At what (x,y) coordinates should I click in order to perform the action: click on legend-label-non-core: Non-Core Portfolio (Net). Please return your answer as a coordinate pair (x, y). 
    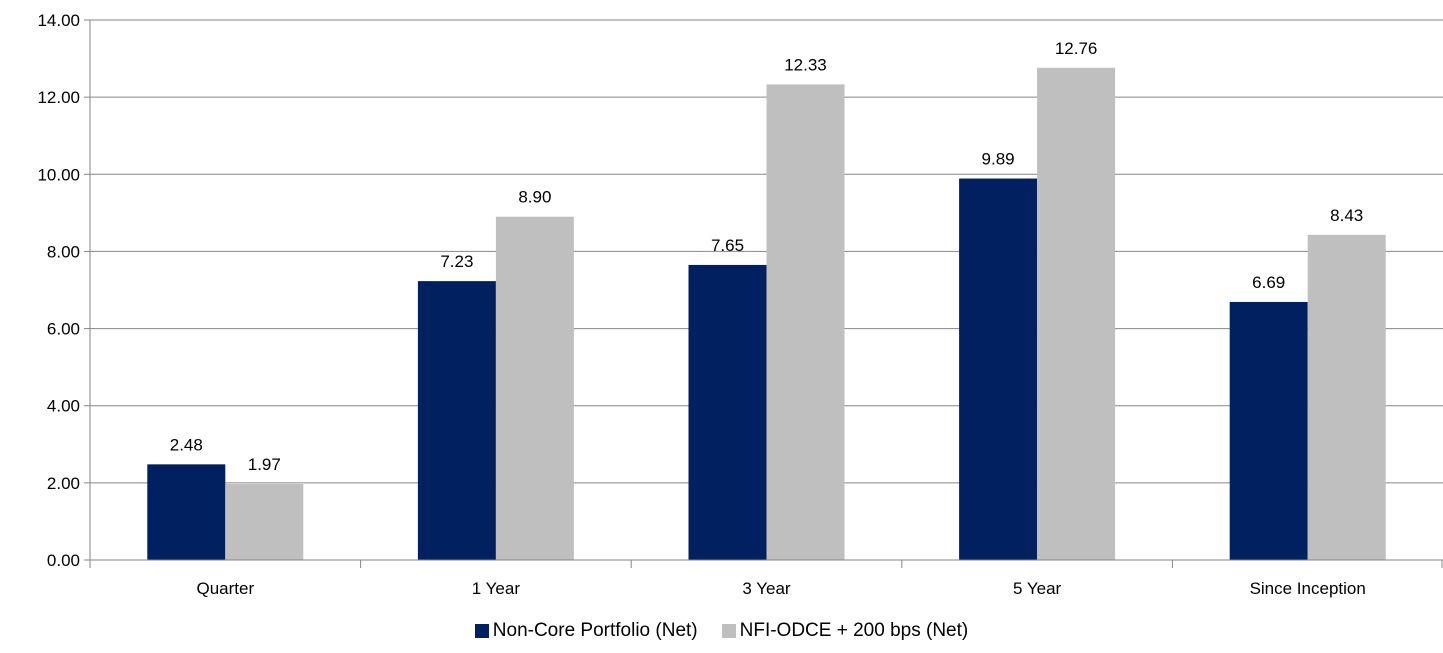
    Looking at the image, I should click on (595, 630).